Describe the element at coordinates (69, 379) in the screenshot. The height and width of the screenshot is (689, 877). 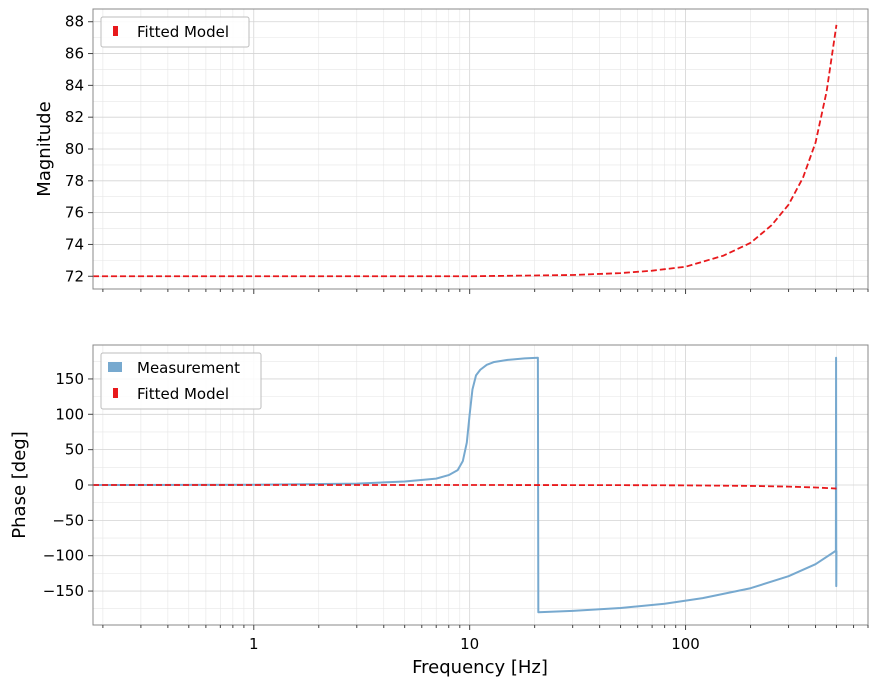
I see `y-tick-label: 150` at that location.